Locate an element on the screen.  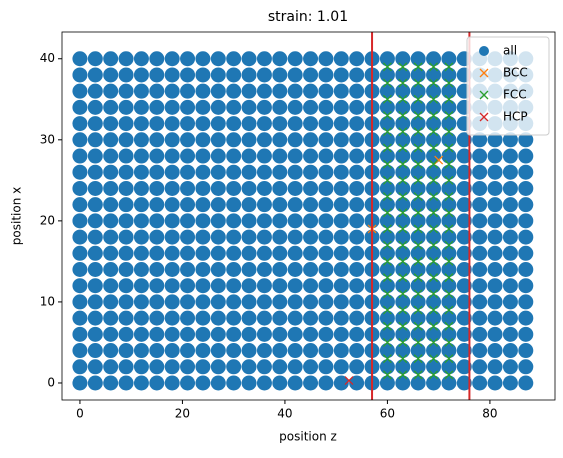
legend-marker is located at coordinates (484, 73).